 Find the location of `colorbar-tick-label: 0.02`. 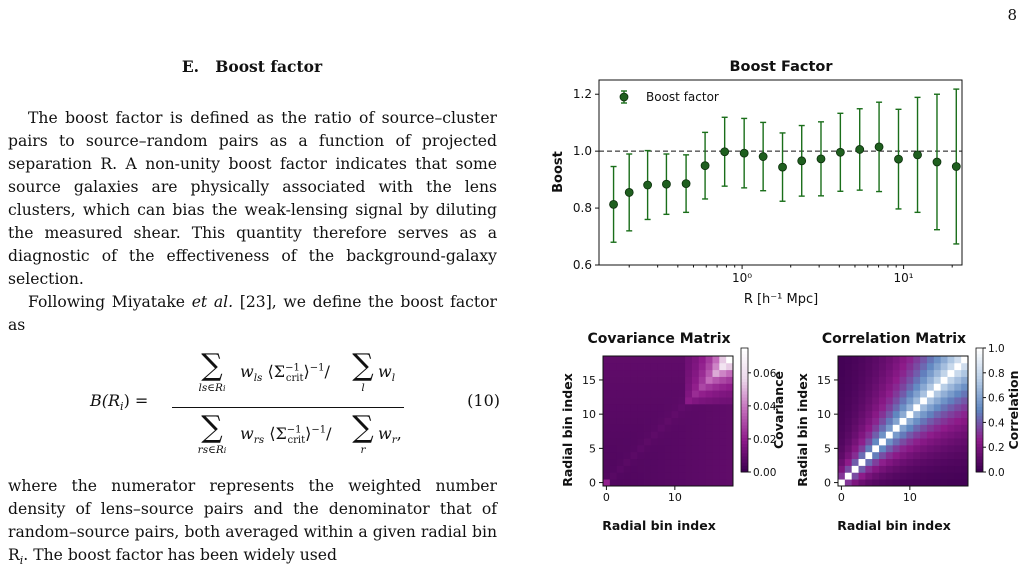

colorbar-tick-label: 0.02 is located at coordinates (764, 440).